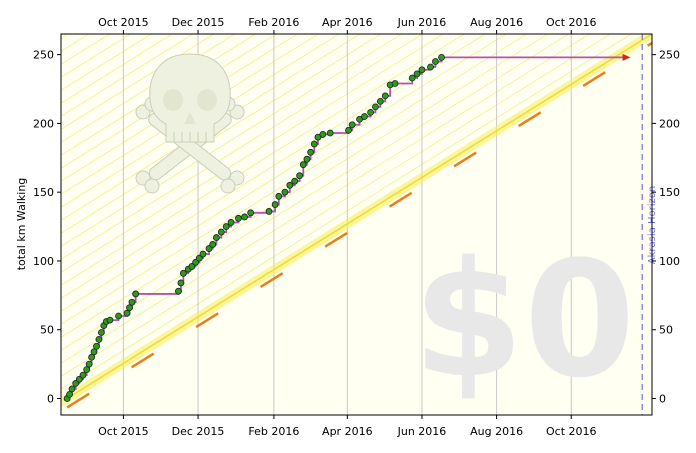 The image size is (696, 453). Describe the element at coordinates (50, 398) in the screenshot. I see `y-tick-label-left: 0` at that location.